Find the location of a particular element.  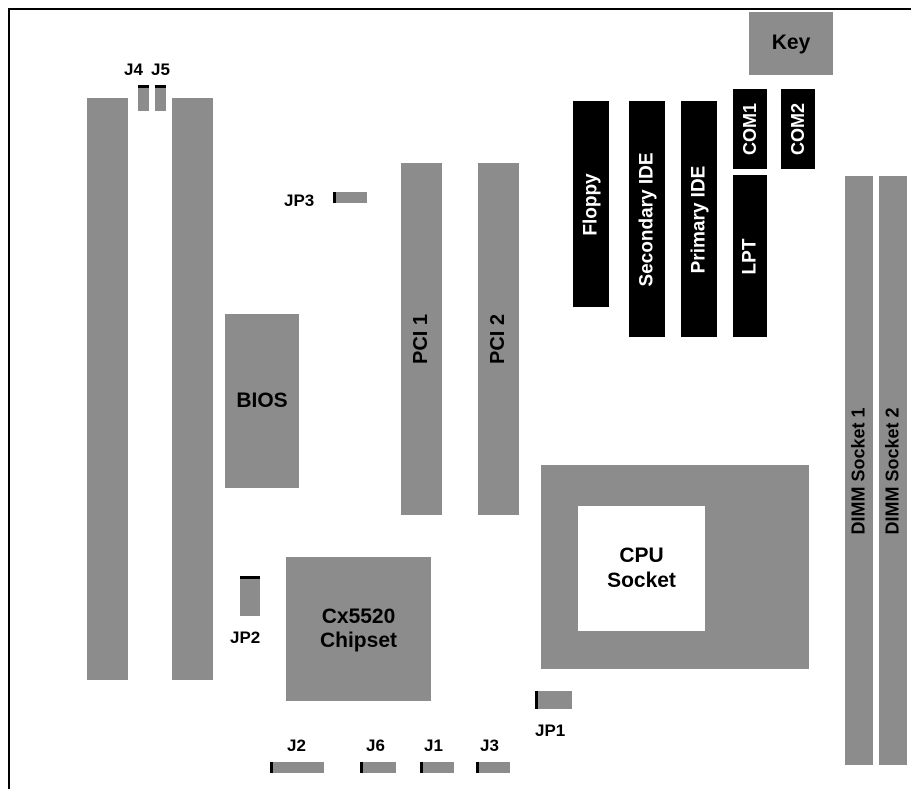

j6-pin is located at coordinates (361, 767).